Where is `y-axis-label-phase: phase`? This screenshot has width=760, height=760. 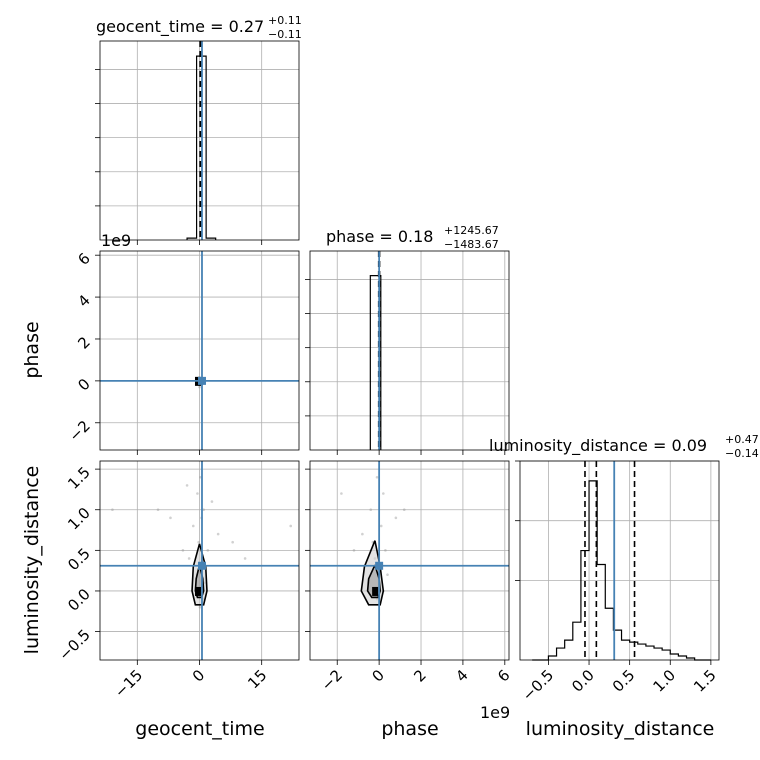
y-axis-label-phase: phase is located at coordinates (32, 349).